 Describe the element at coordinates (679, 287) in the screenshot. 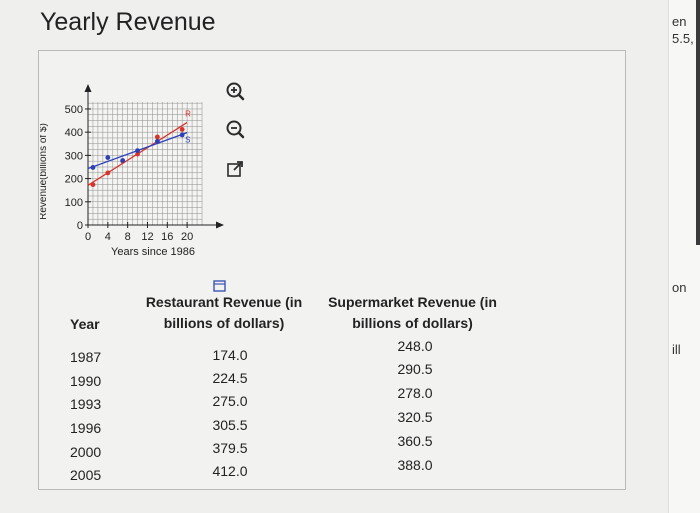

I see `adjacent-text-3: on` at that location.